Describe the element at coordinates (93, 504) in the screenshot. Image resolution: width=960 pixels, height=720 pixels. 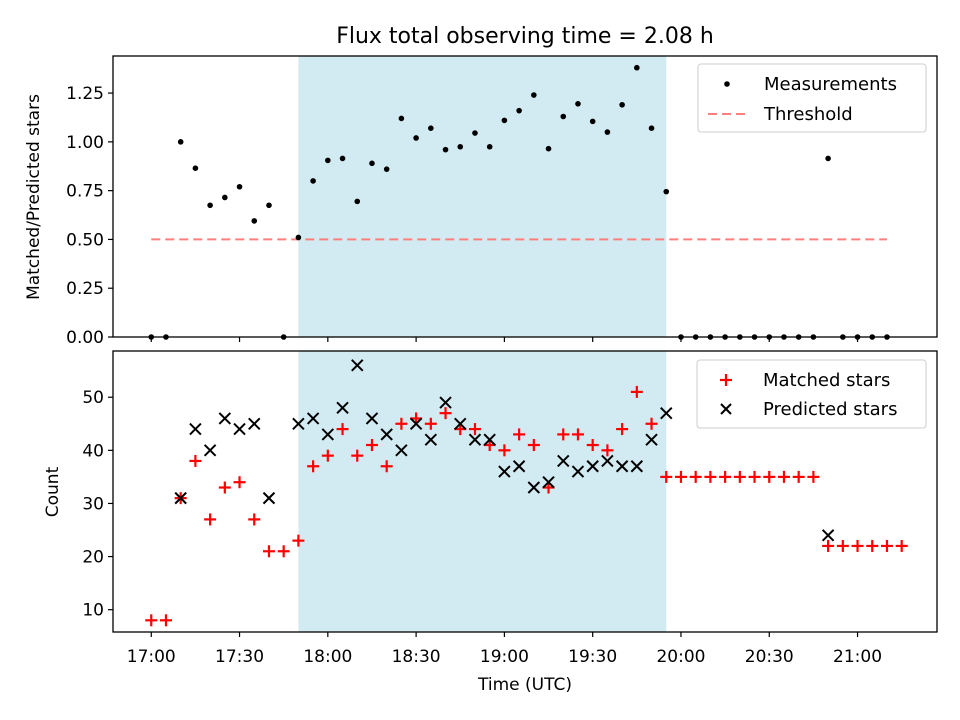
I see `bottom-ytick-label: 30` at that location.